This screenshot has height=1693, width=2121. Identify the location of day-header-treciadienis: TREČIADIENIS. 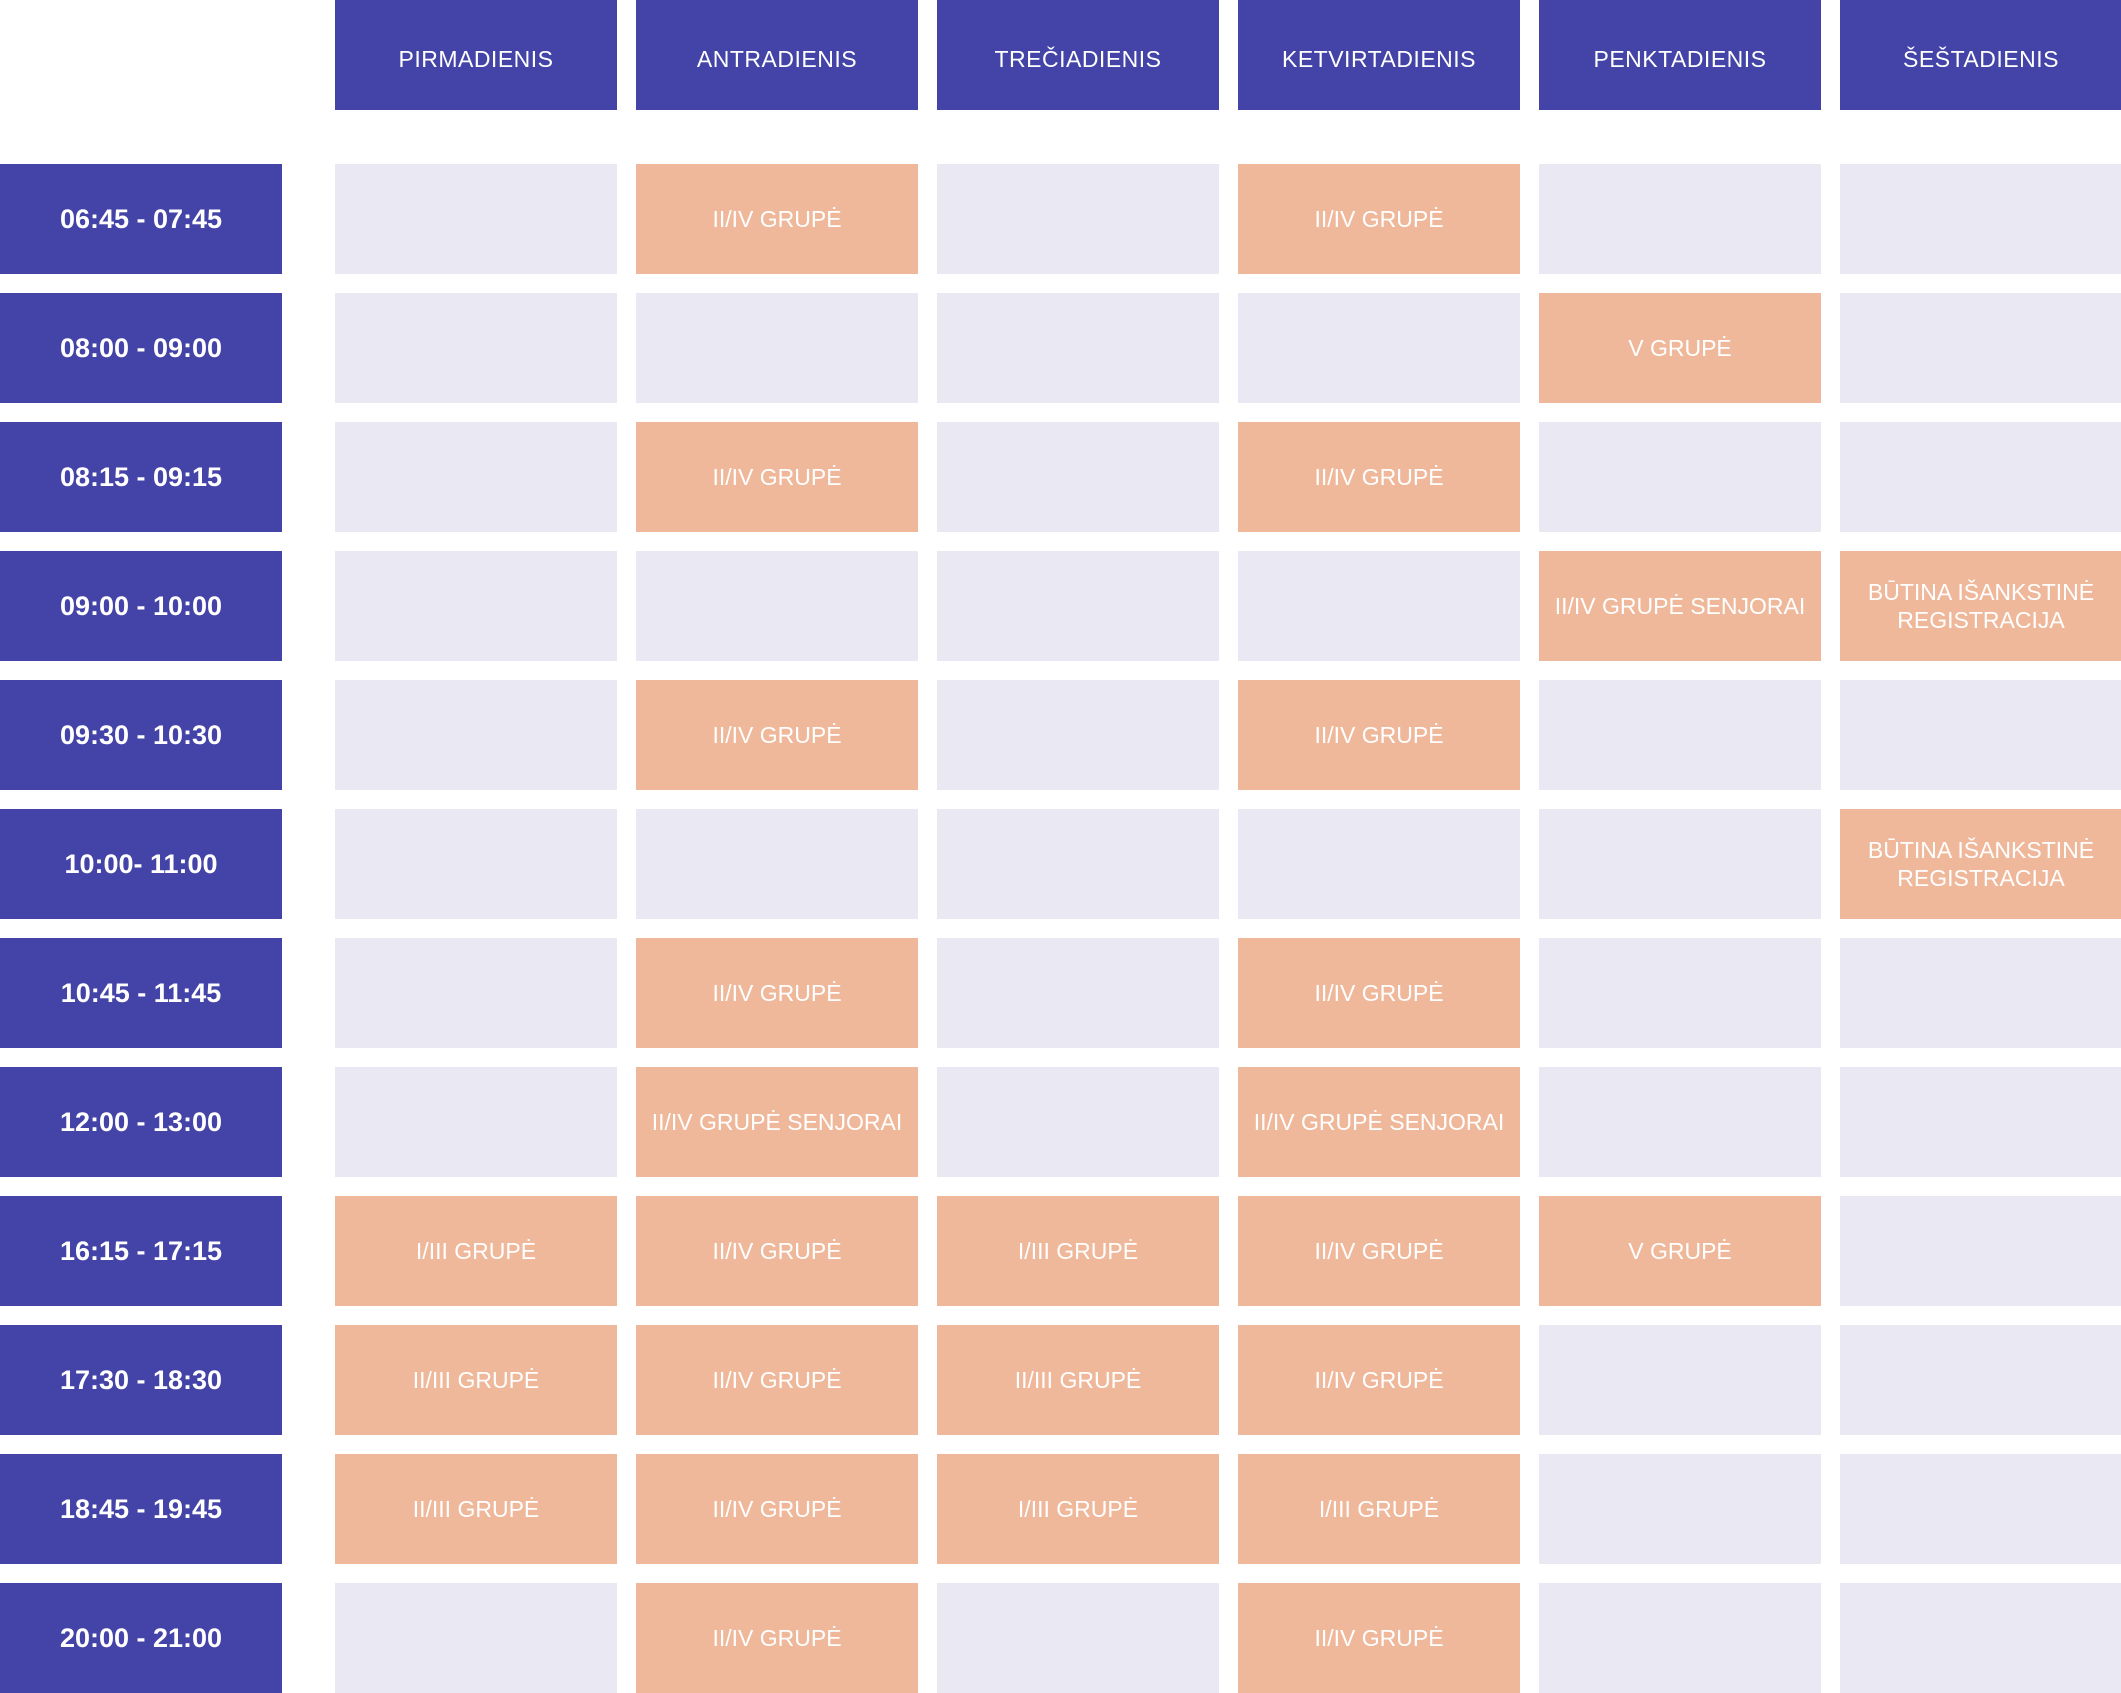
(1078, 55).